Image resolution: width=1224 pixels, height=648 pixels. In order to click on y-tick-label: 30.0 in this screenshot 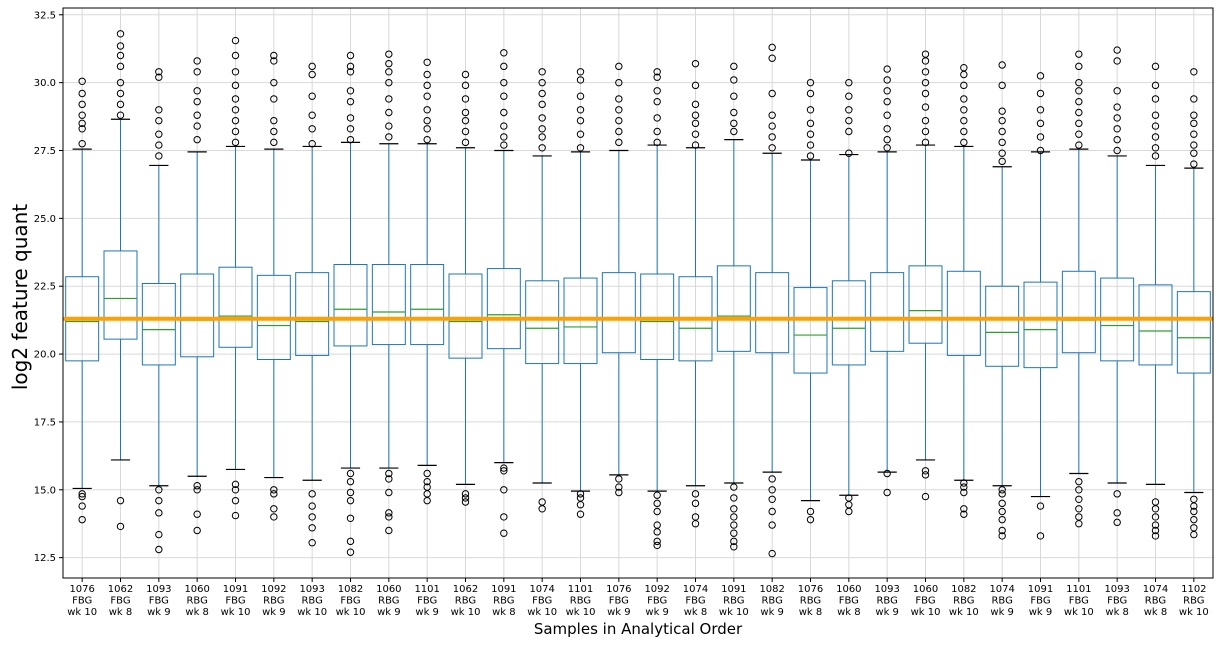, I will do `click(45, 83)`.